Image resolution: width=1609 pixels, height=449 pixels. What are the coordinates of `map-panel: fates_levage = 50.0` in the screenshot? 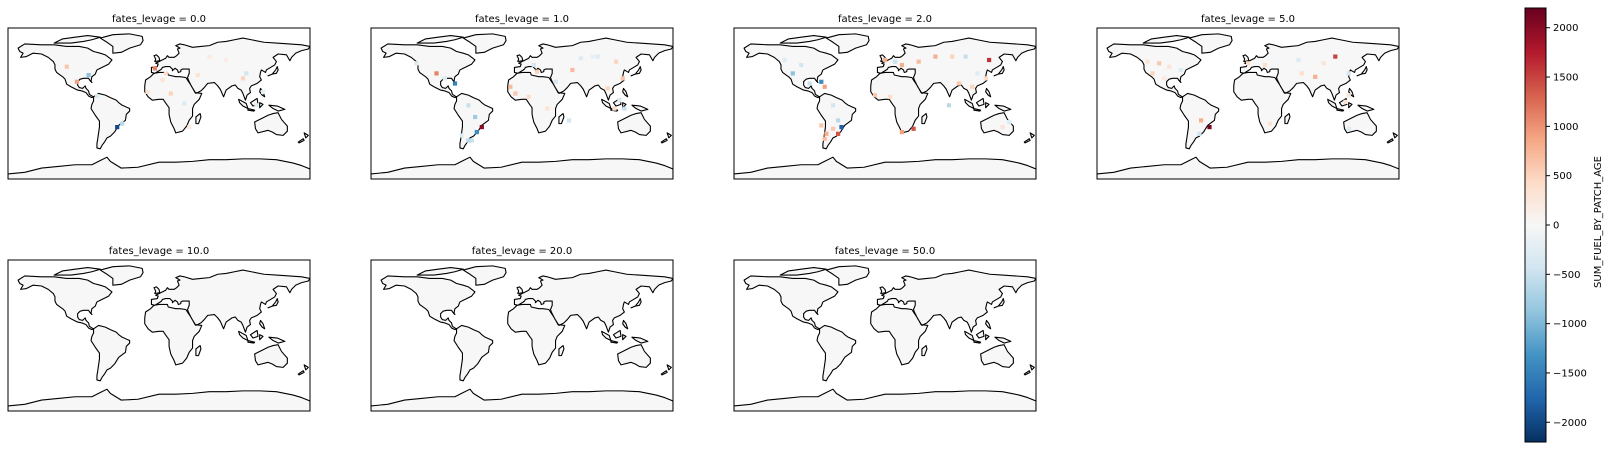 It's located at (885, 329).